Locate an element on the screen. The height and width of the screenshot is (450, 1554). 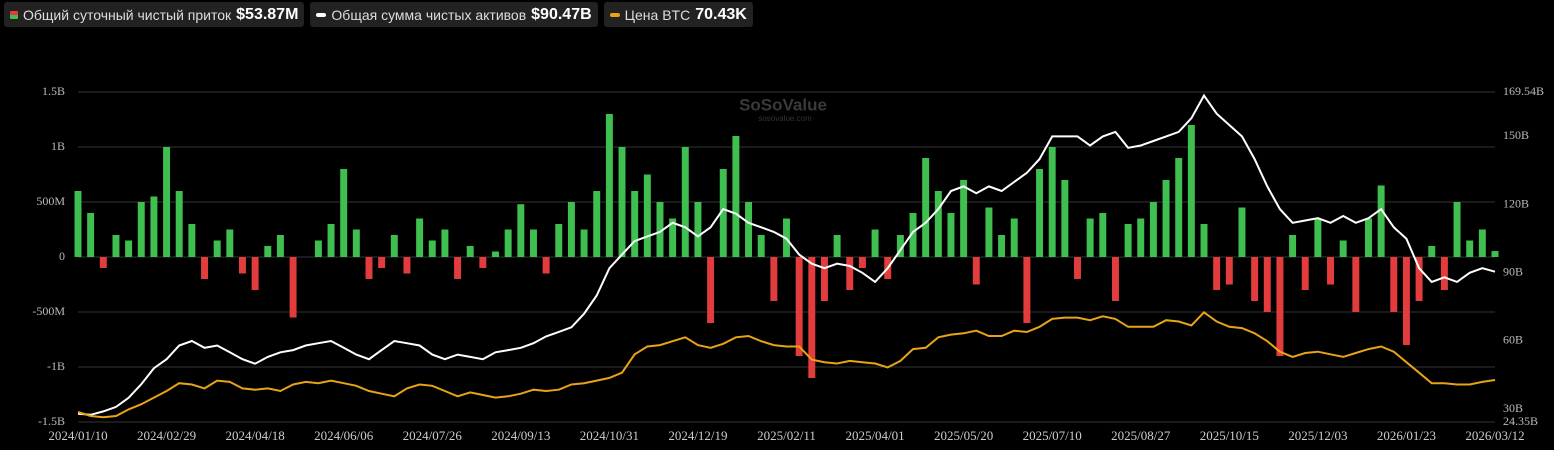
y-tick-label: 1.5B is located at coordinates (53, 91).